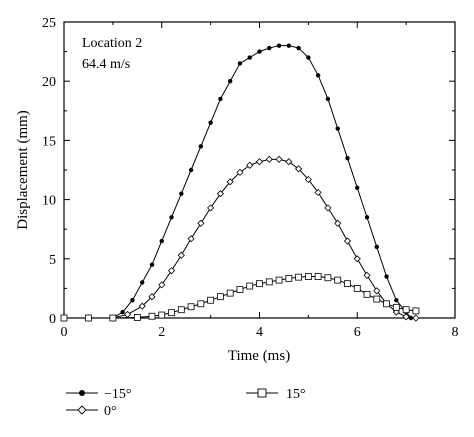  I want to click on y-tick-label: 25, so click(49, 23).